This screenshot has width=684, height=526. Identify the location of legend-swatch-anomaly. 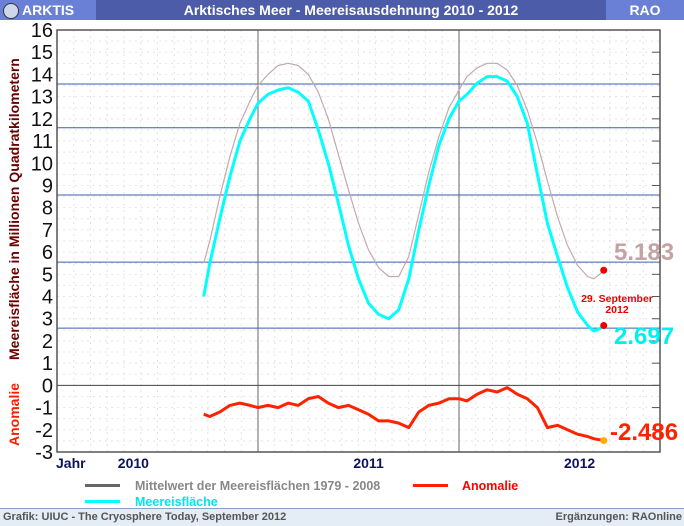
(430, 485).